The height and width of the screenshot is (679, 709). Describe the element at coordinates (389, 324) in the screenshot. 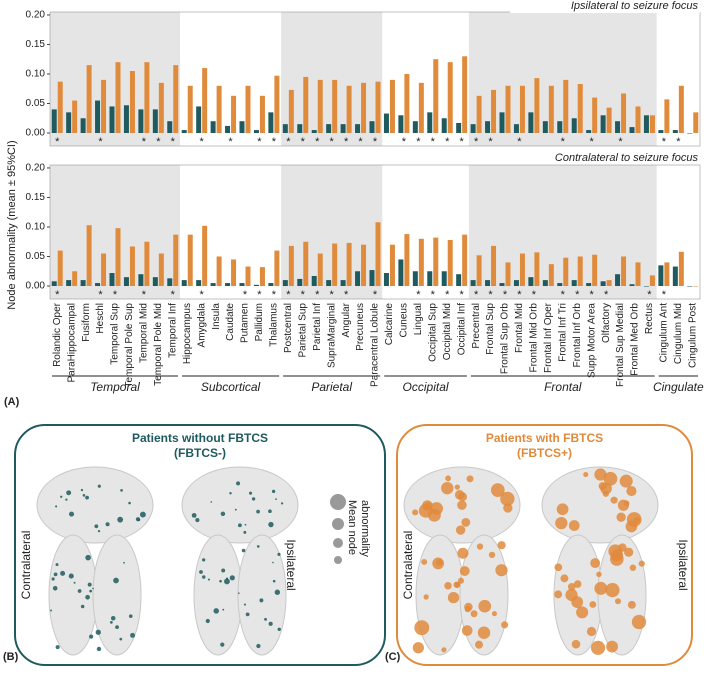

I see `x-tick-label: Calcarine` at that location.